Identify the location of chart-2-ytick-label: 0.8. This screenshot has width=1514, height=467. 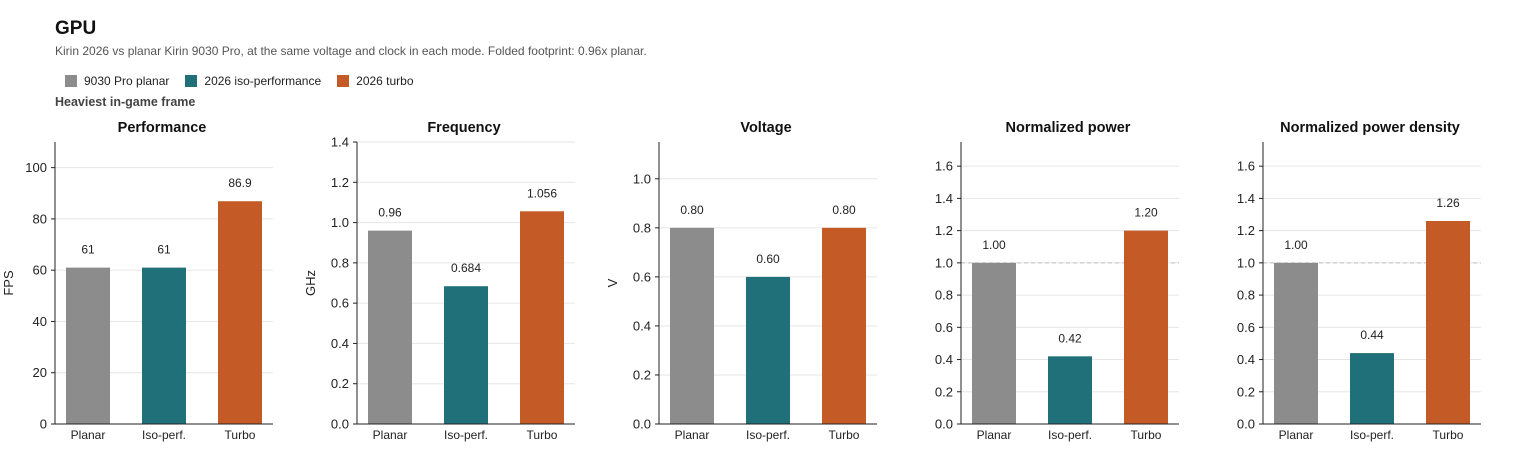
(642, 227).